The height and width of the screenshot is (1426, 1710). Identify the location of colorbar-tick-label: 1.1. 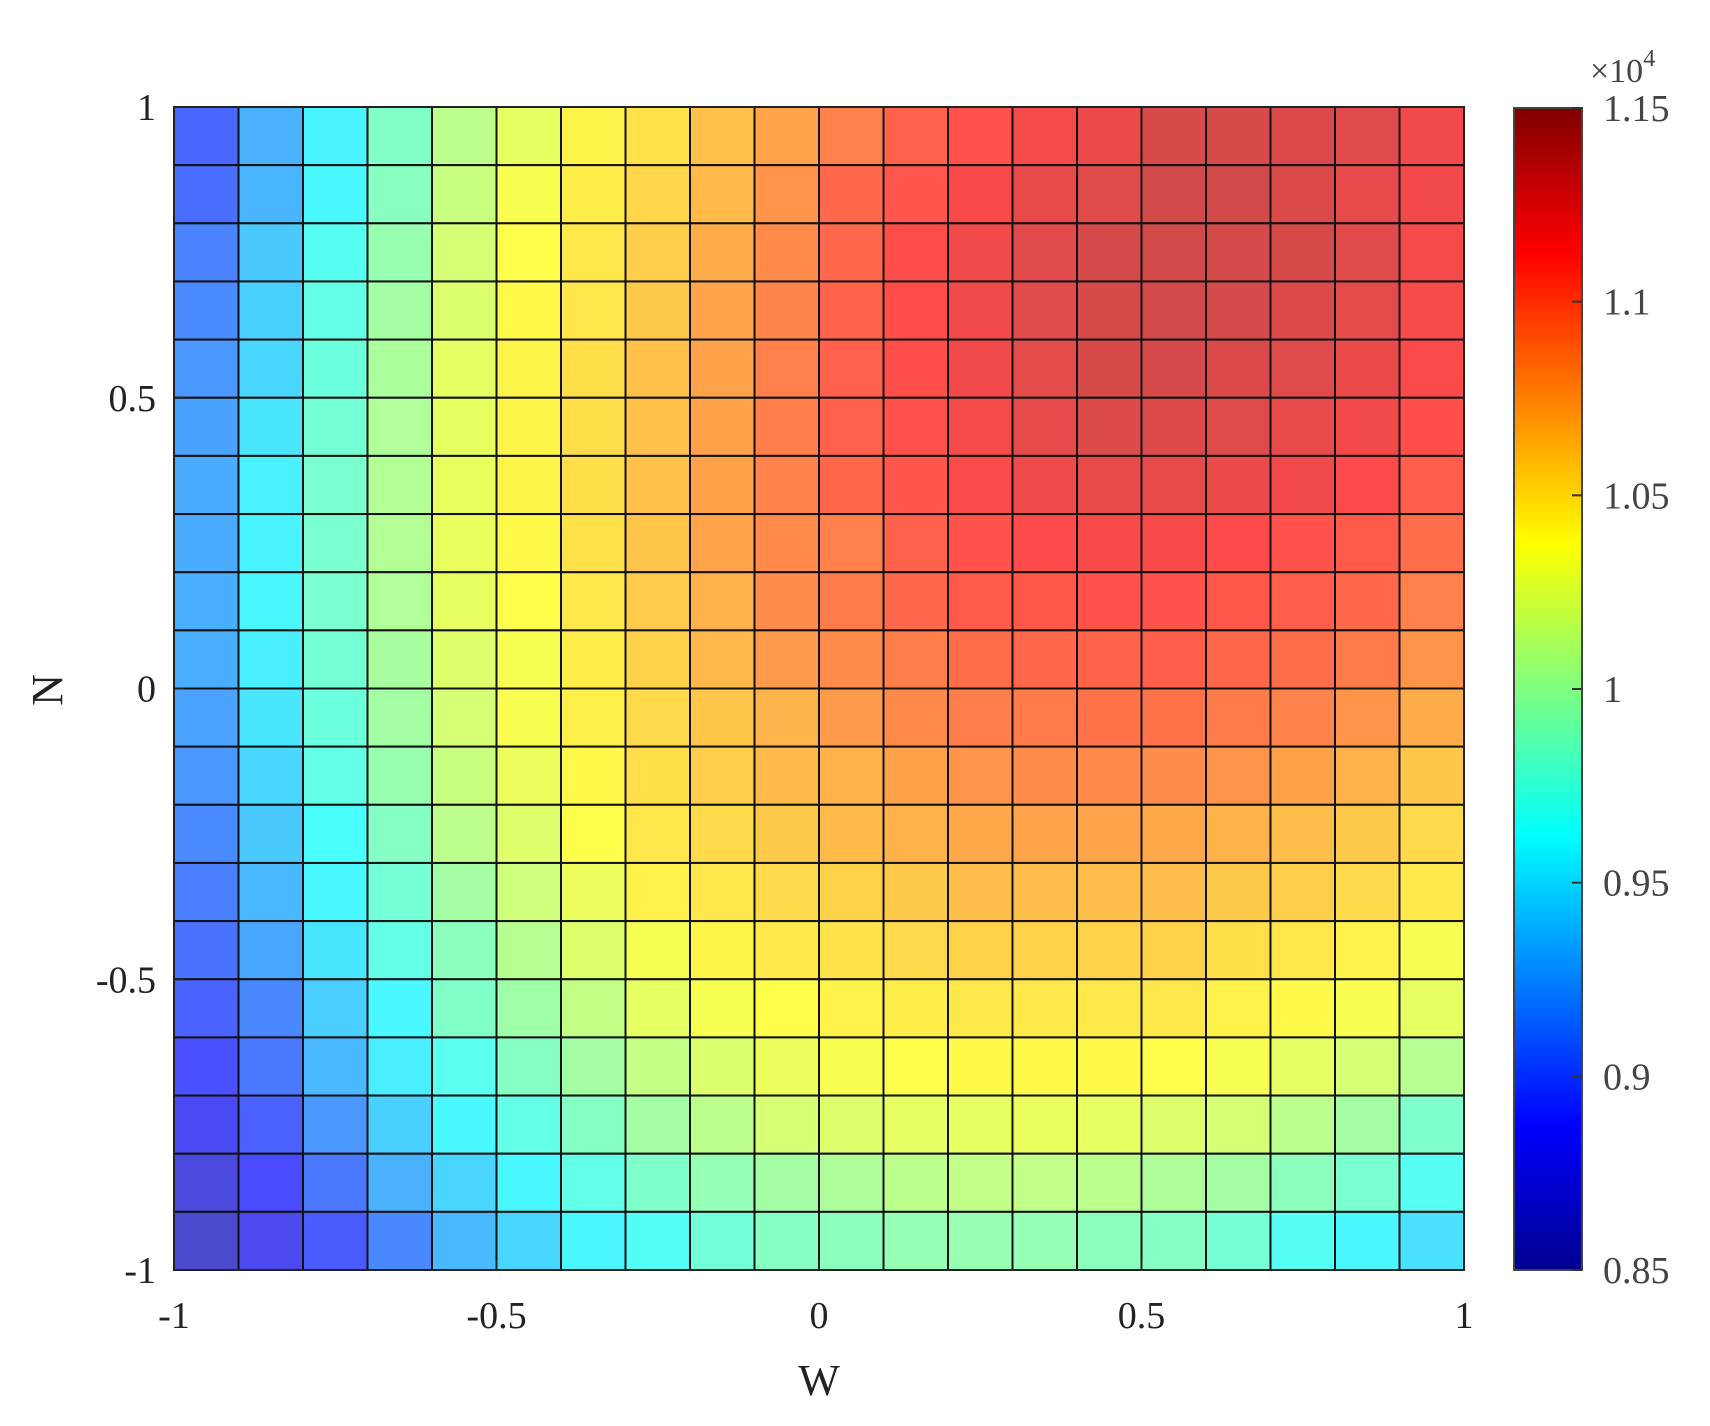
(1627, 303).